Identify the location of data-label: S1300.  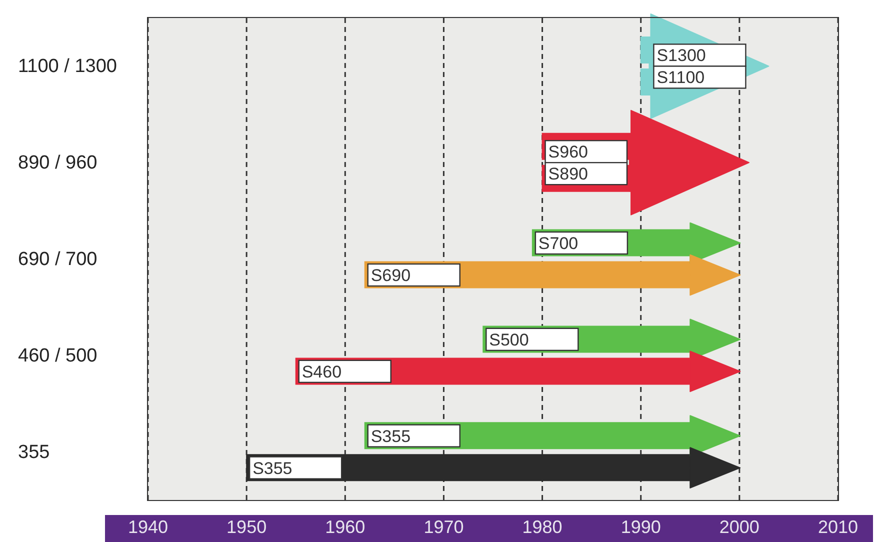
(681, 56).